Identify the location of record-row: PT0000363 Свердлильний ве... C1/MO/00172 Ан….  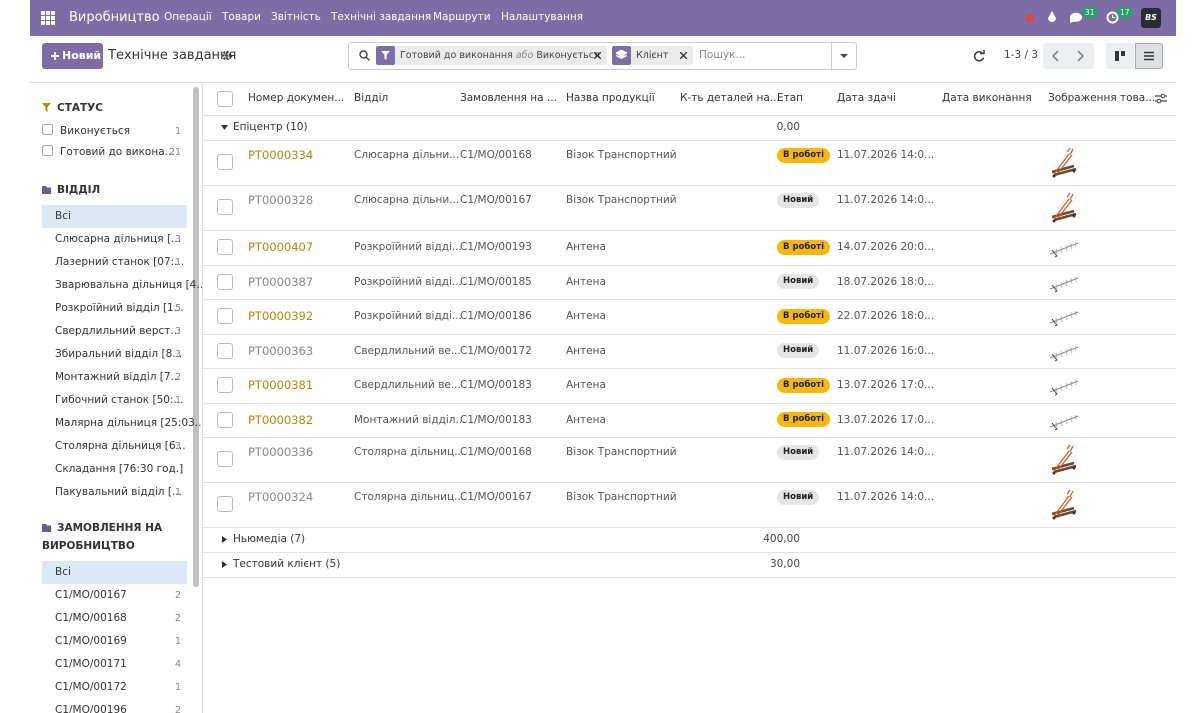
(689, 351).